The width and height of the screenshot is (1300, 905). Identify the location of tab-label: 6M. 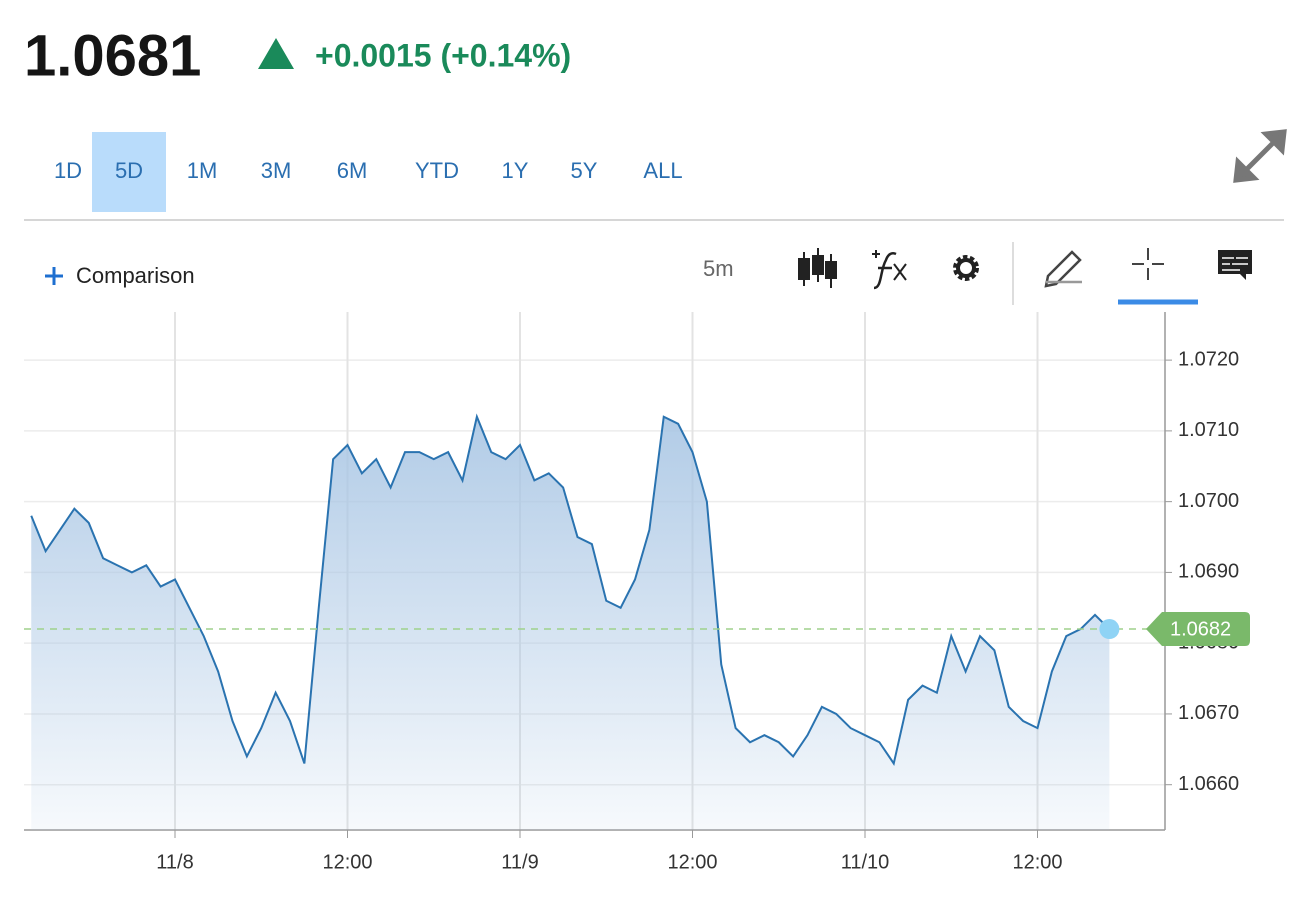
(352, 170).